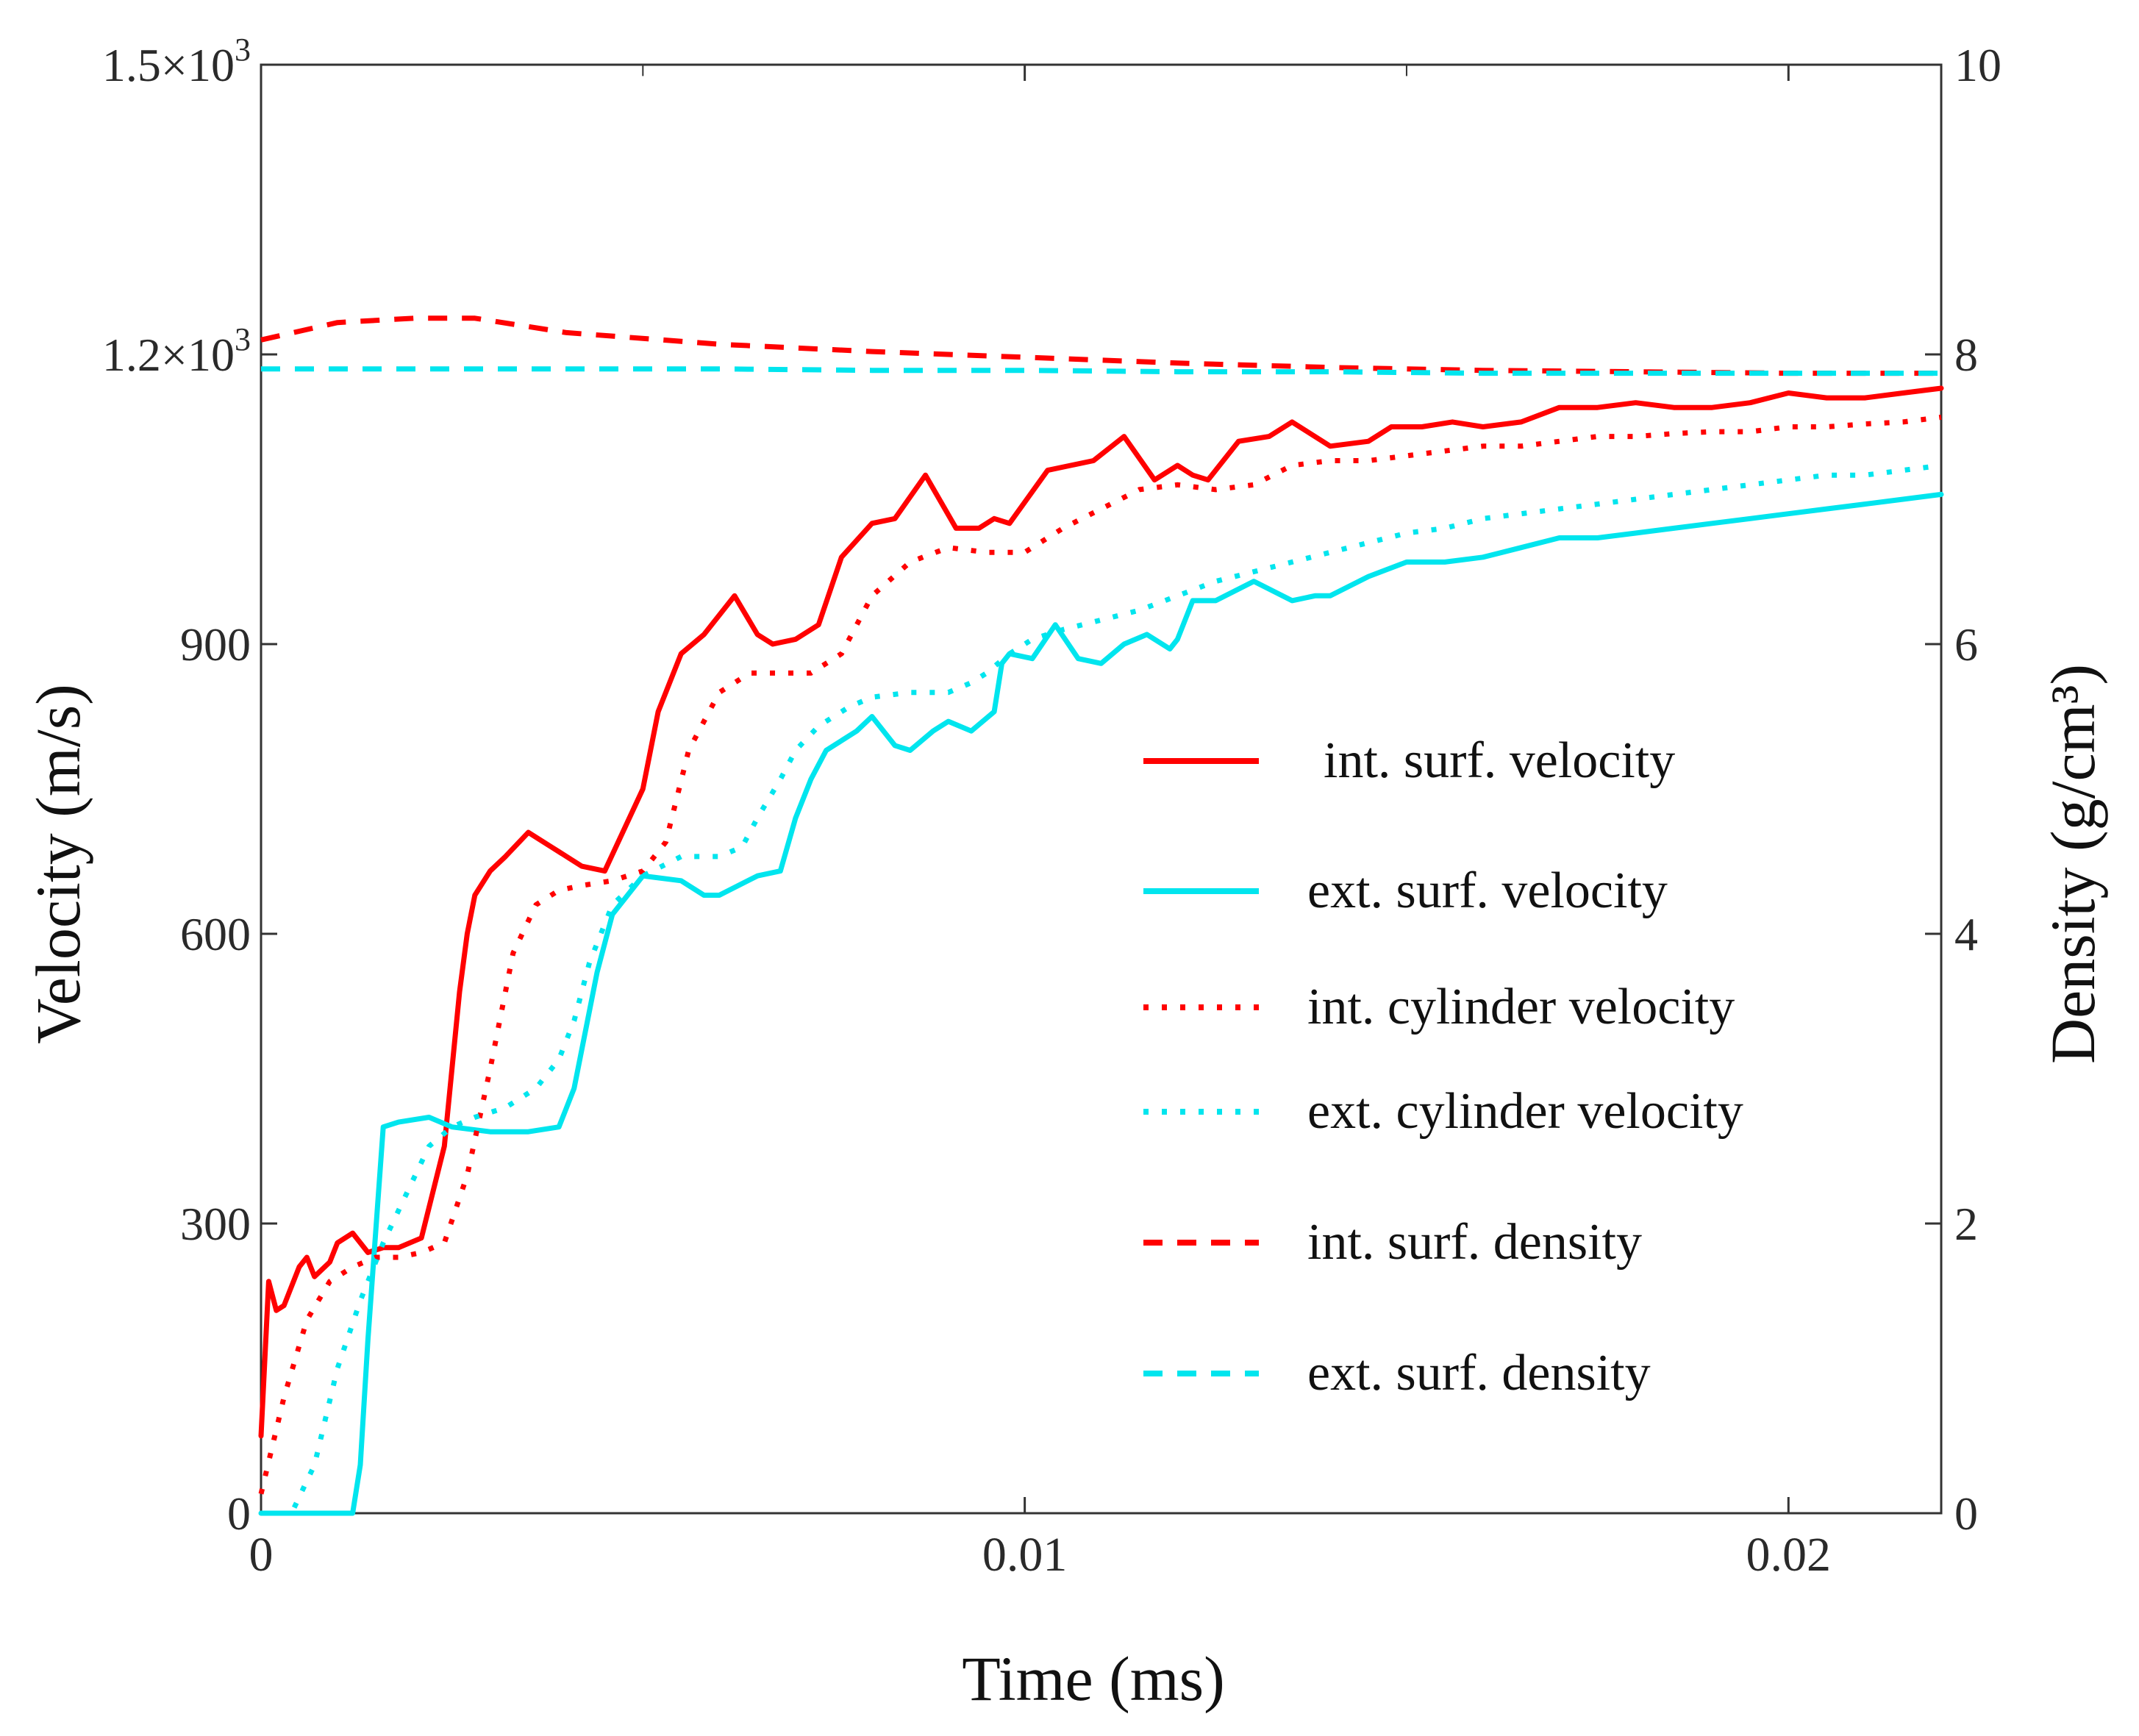 This screenshot has width=2139, height=1736. Describe the element at coordinates (215, 644) in the screenshot. I see `y-tick-label: 900` at that location.